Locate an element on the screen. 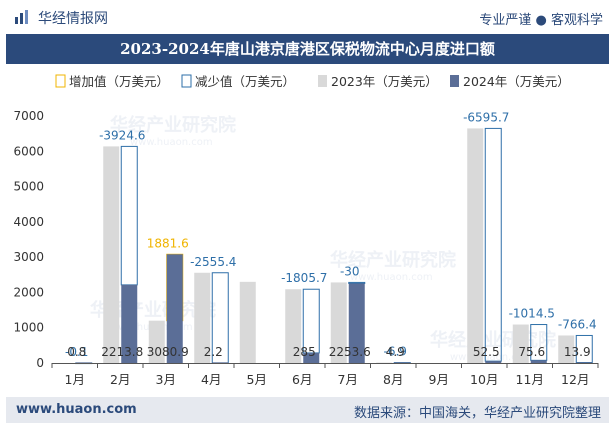  x-tick-label: 12月 is located at coordinates (575, 379).